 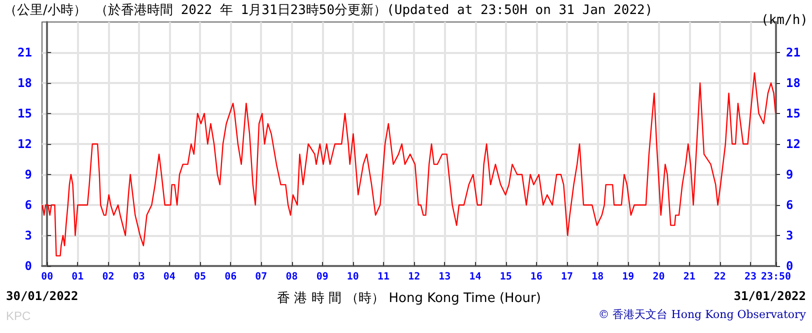 I want to click on y2-tick-label: 12, so click(x=793, y=144).